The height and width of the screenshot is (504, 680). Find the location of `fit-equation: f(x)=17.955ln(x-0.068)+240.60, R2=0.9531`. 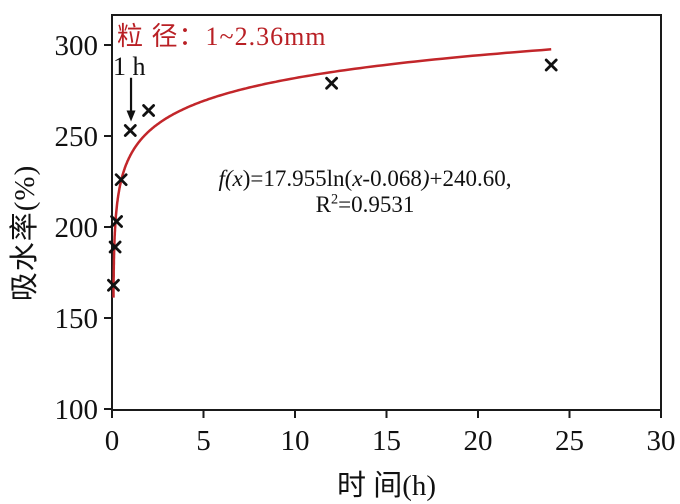

fit-equation: f(x)=17.955ln(x-0.068)+240.60, R2=0.9531 is located at coordinates (365, 192).